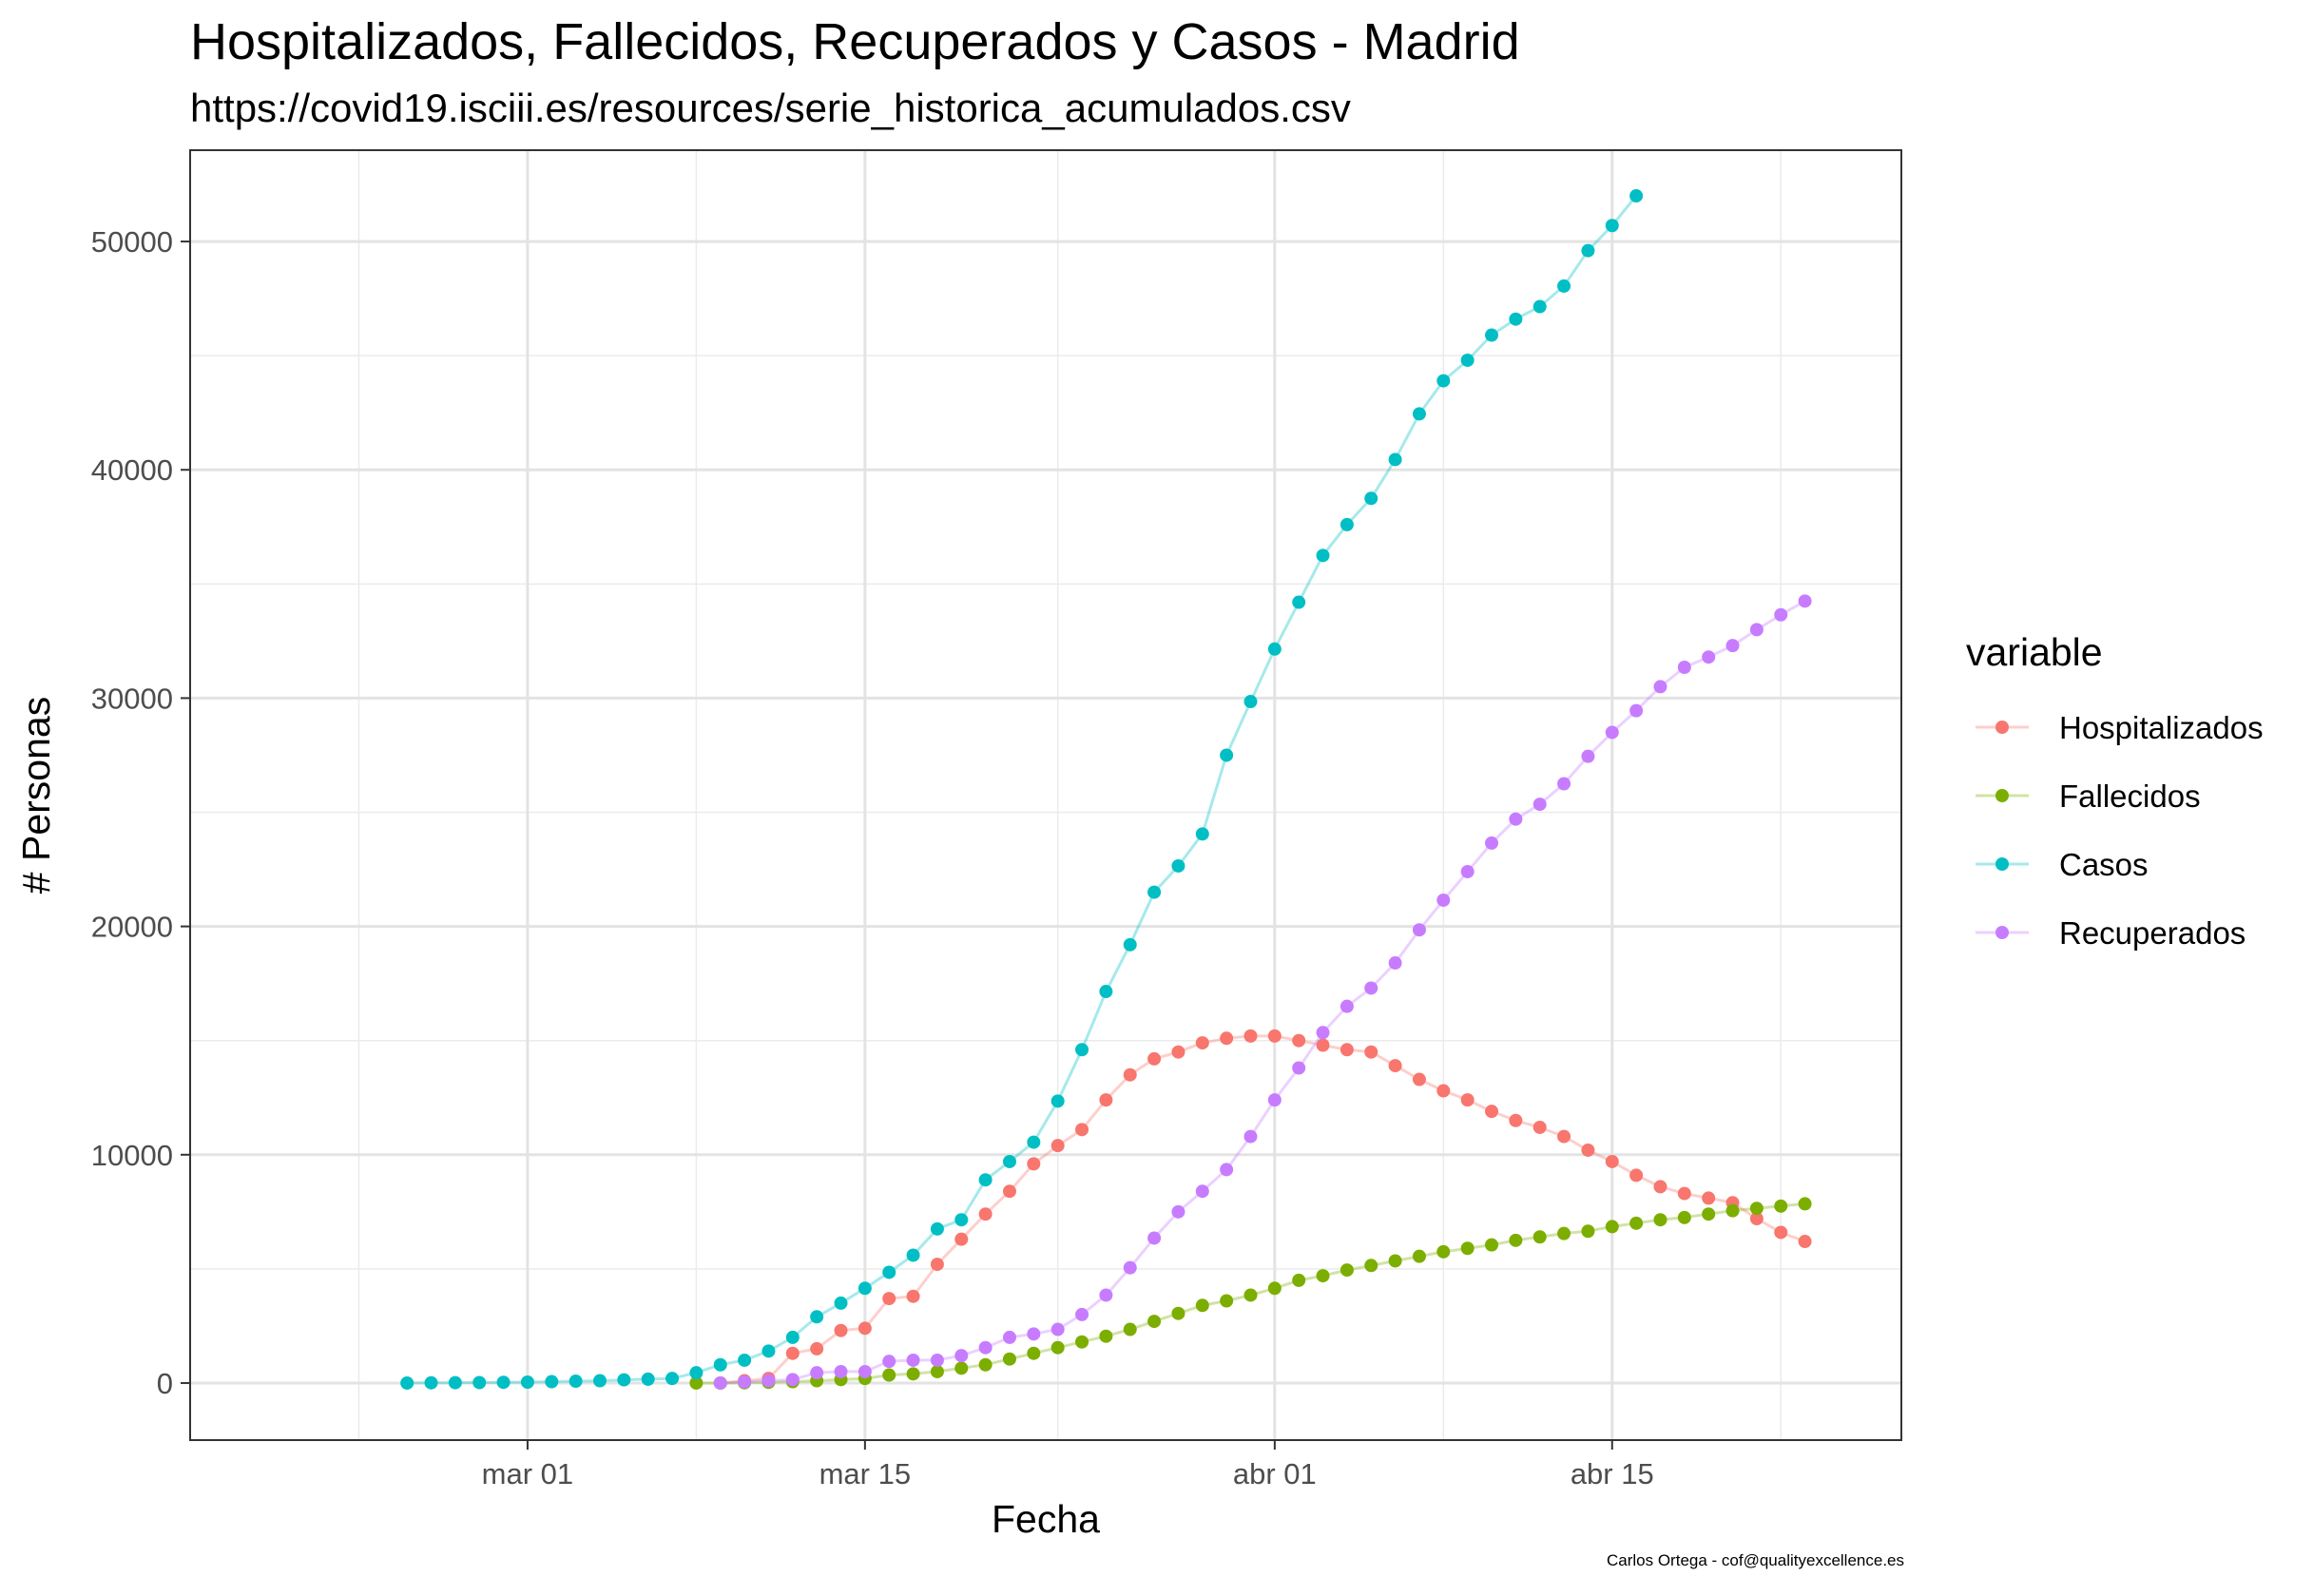 Image resolution: width=2313 pixels, height=1596 pixels. I want to click on x-tick-label: mar 01, so click(527, 1473).